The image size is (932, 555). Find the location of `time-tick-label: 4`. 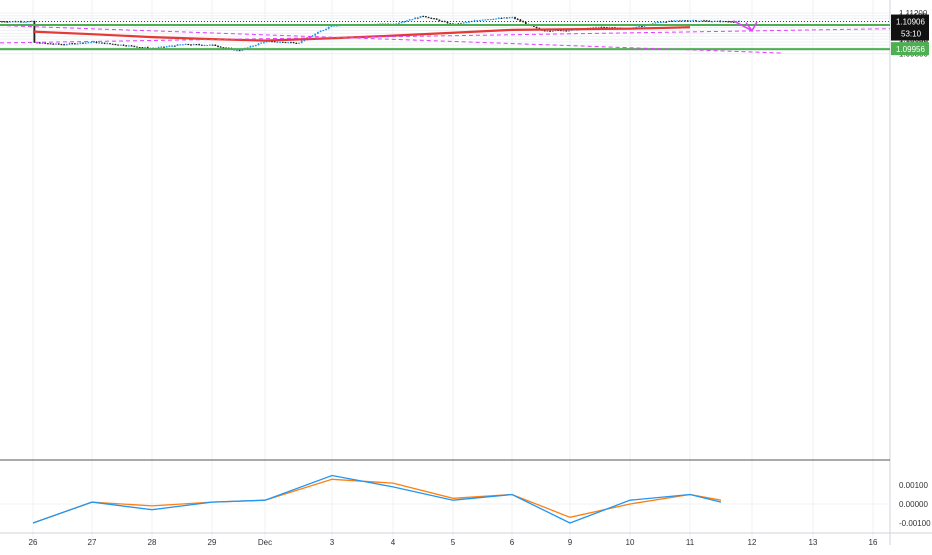

time-tick-label: 4 is located at coordinates (393, 542).